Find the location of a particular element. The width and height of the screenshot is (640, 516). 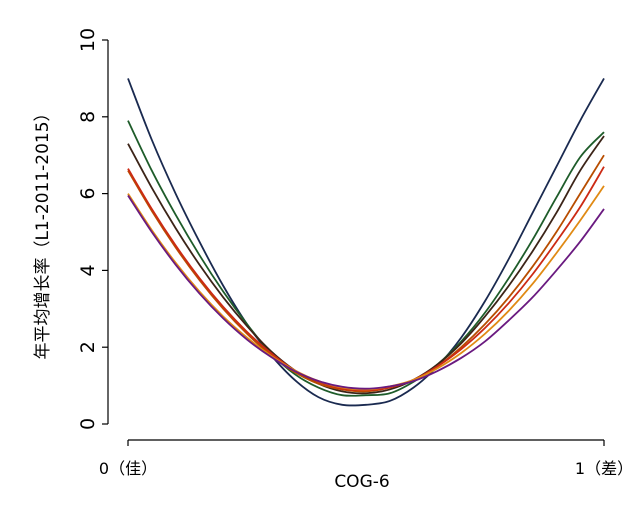

y-tick-label: 4 is located at coordinates (88, 270).